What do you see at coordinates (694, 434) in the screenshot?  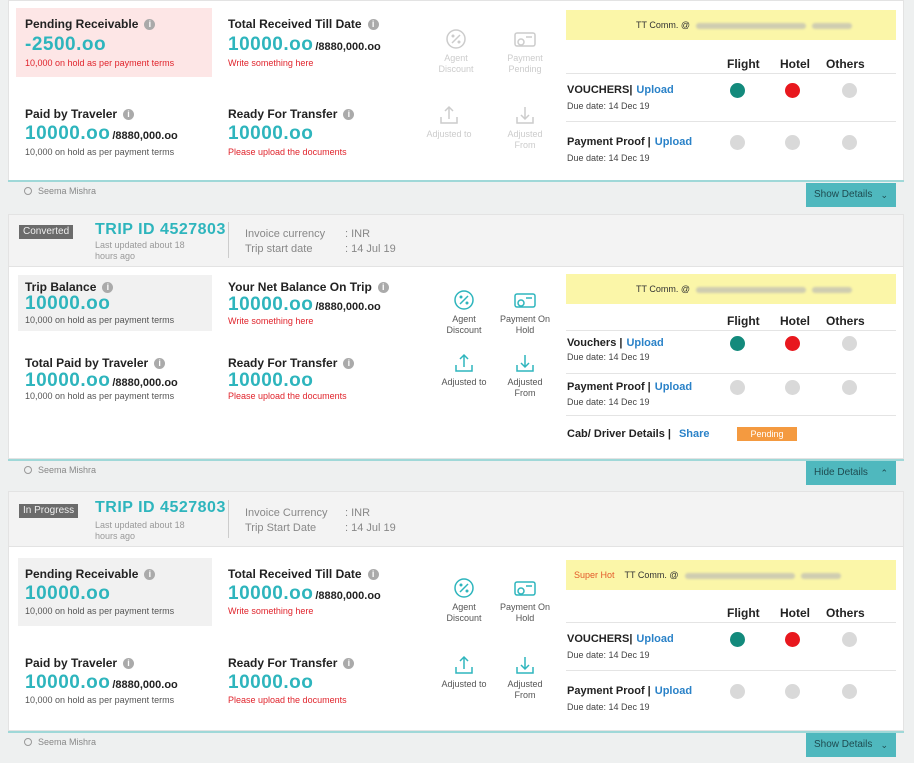 I see `cab-share-link: Share` at bounding box center [694, 434].